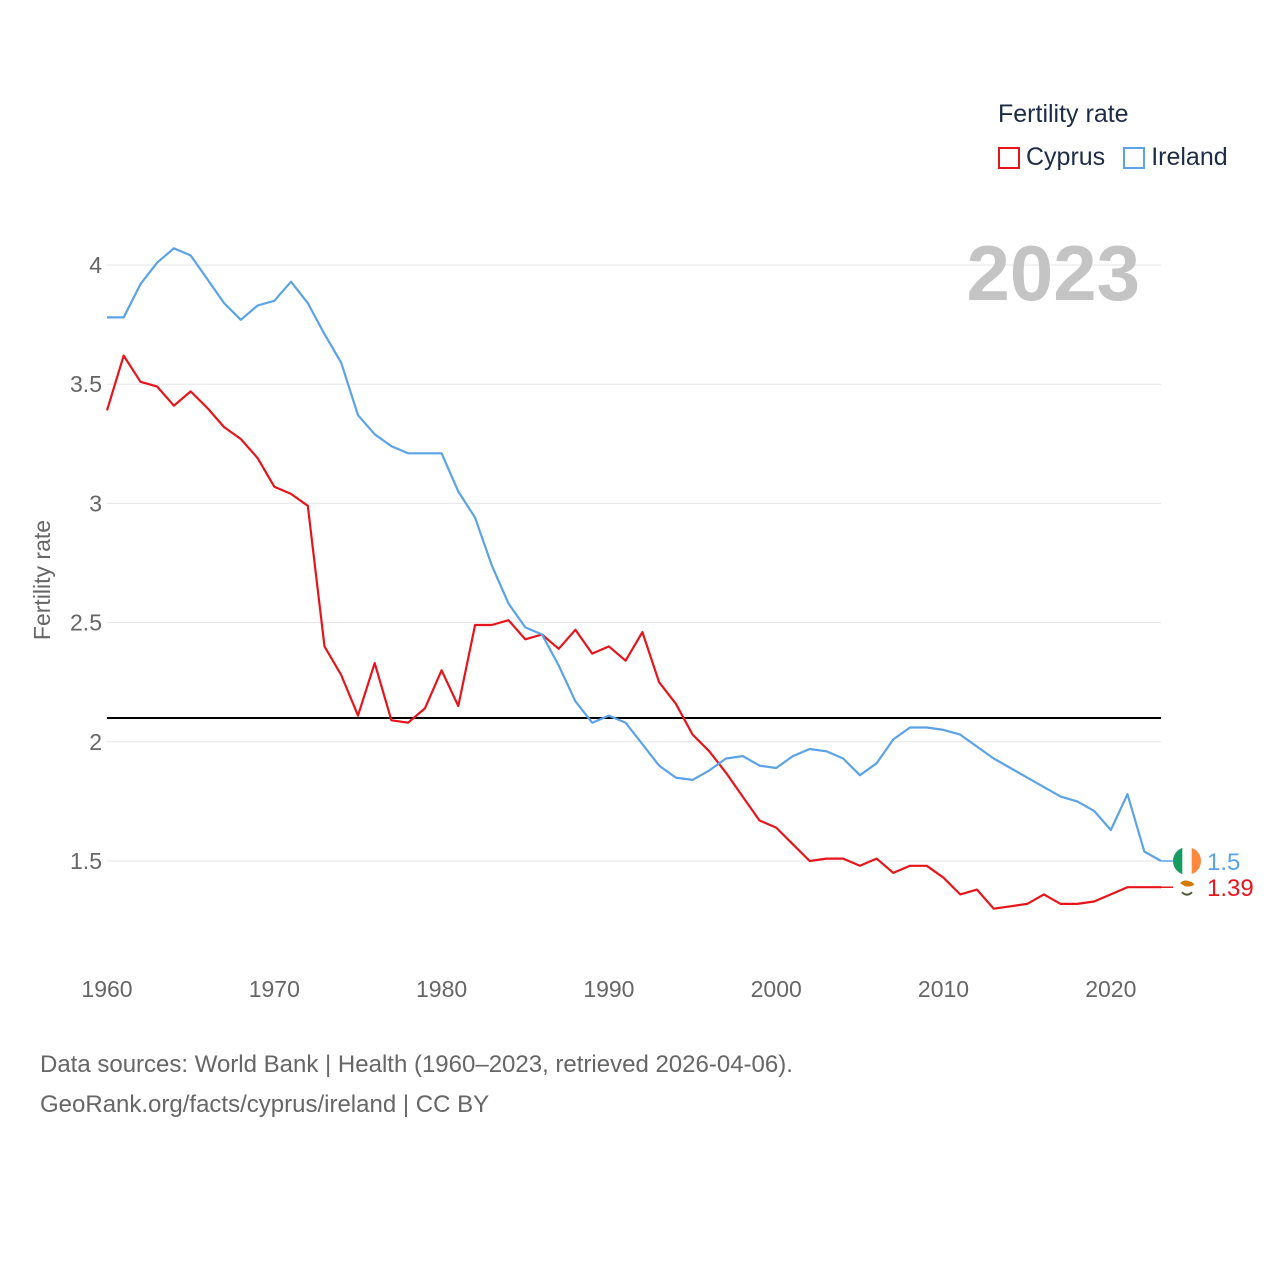 This screenshot has height=1280, width=1280. What do you see at coordinates (1063, 114) in the screenshot?
I see `legend-title: Fertility rate` at bounding box center [1063, 114].